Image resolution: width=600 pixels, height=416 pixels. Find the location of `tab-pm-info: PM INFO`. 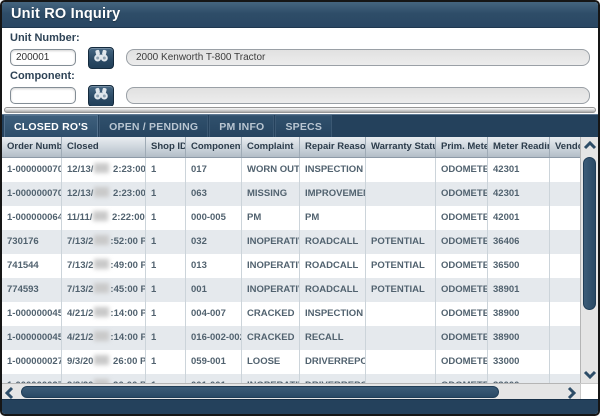

tab-pm-info: PM INFO is located at coordinates (242, 126).